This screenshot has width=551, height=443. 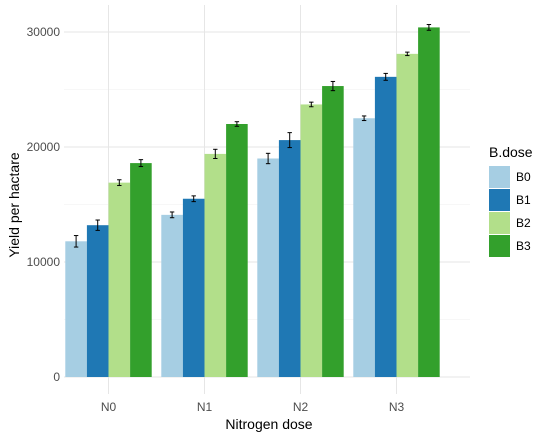 What do you see at coordinates (523, 223) in the screenshot?
I see `legend-label: B2` at bounding box center [523, 223].